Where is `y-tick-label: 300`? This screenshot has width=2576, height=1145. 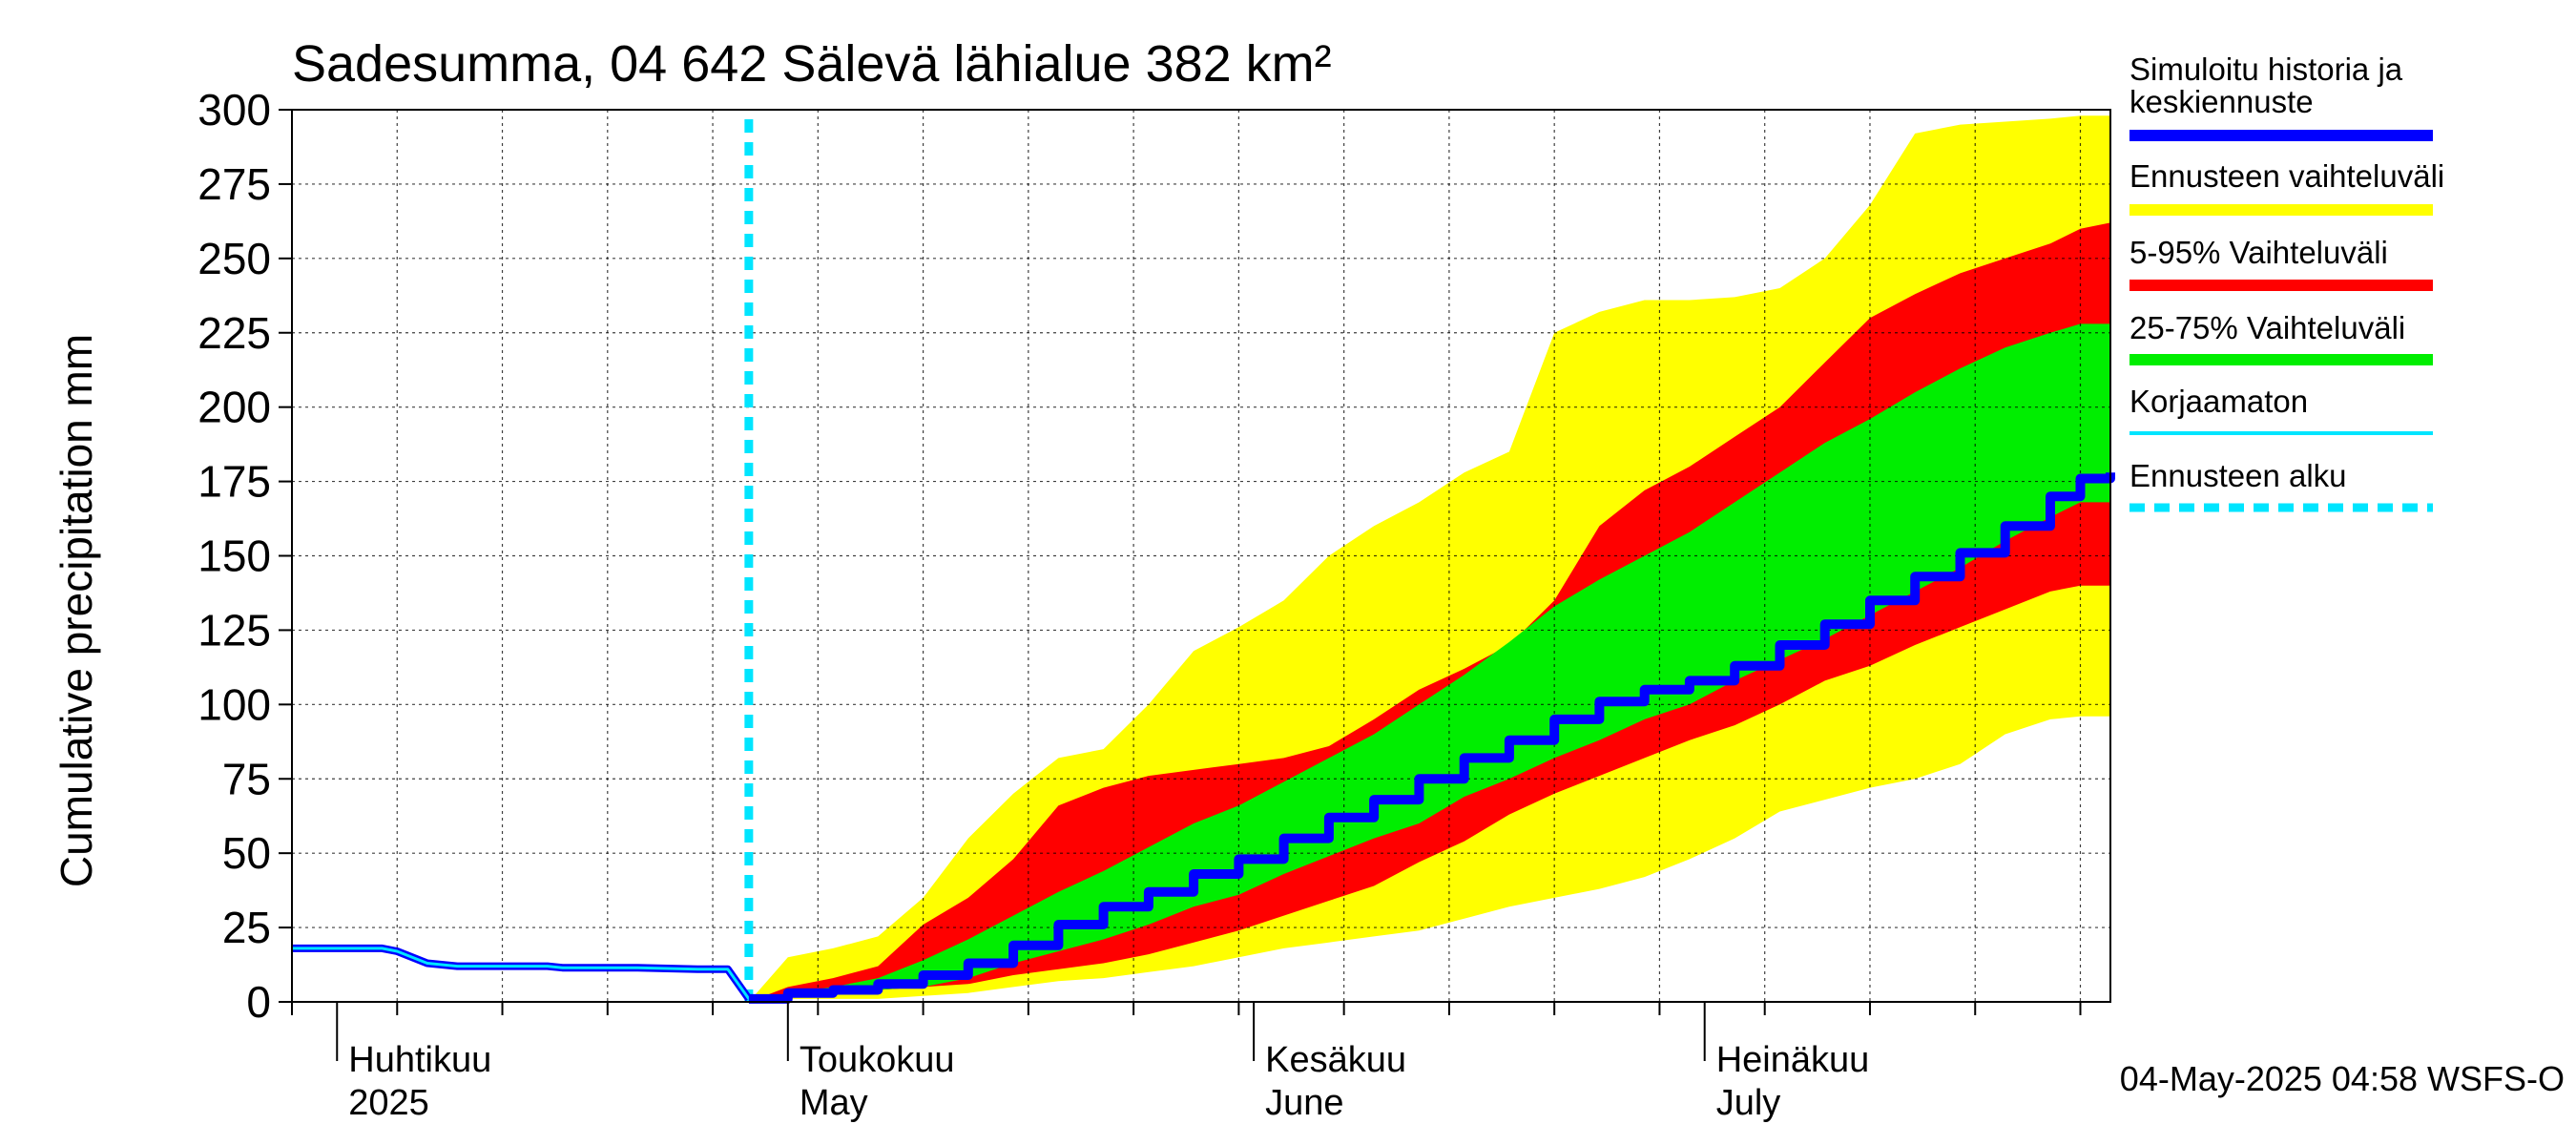
y-tick-label: 300 is located at coordinates (234, 110).